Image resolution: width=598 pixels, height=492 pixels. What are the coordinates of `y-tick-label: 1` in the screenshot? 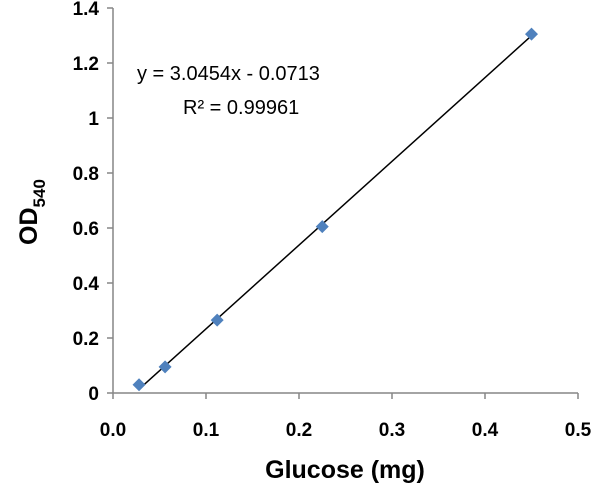 It's located at (93, 119).